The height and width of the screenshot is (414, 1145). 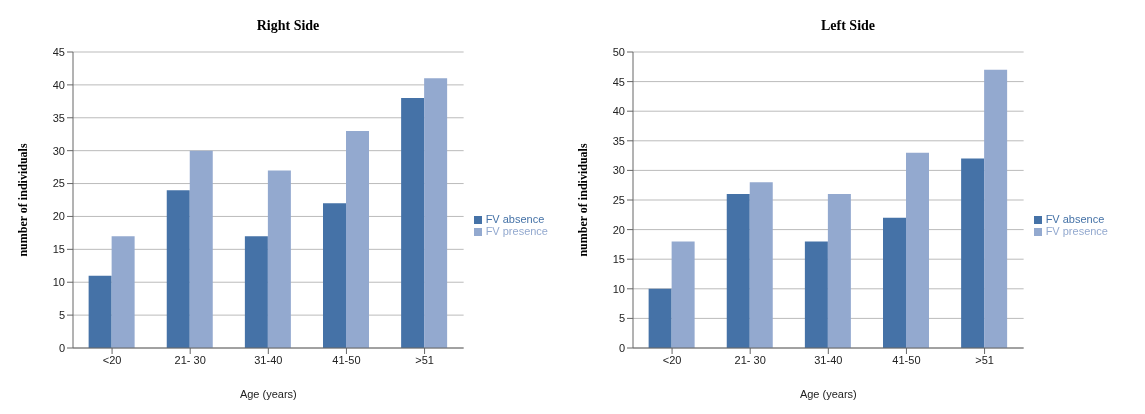 What do you see at coordinates (618, 51) in the screenshot?
I see `y-tick-label: 50` at bounding box center [618, 51].